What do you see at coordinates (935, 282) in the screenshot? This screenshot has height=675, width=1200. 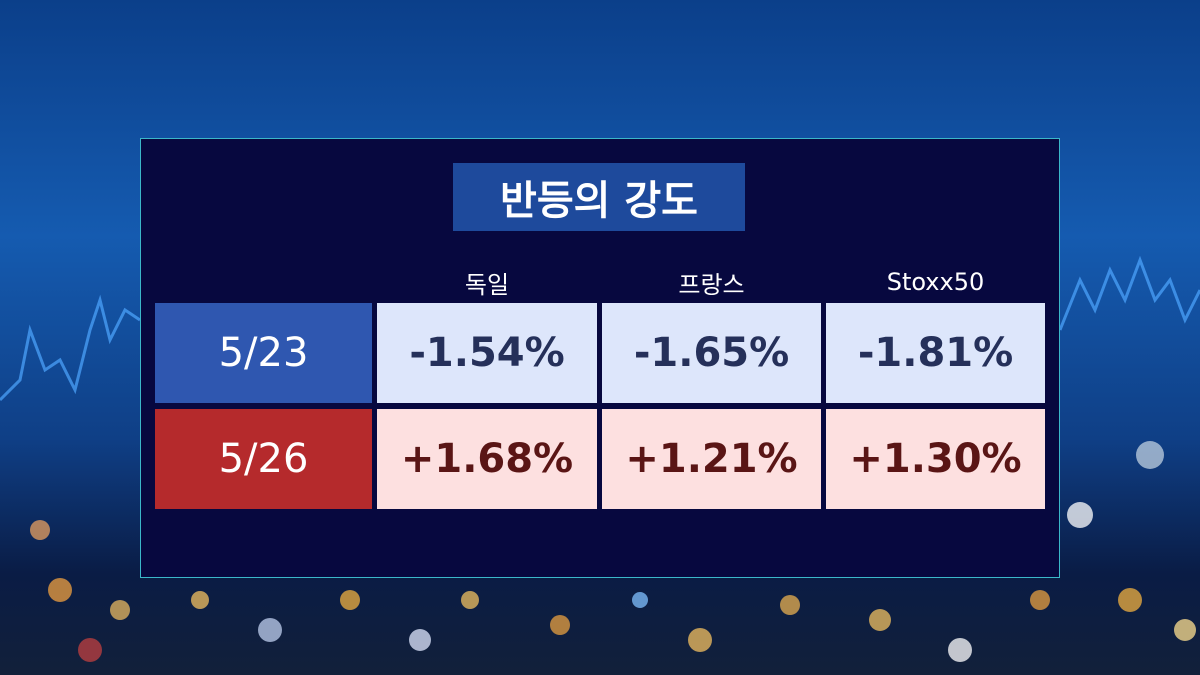 I see `column-header: Stoxx50` at bounding box center [935, 282].